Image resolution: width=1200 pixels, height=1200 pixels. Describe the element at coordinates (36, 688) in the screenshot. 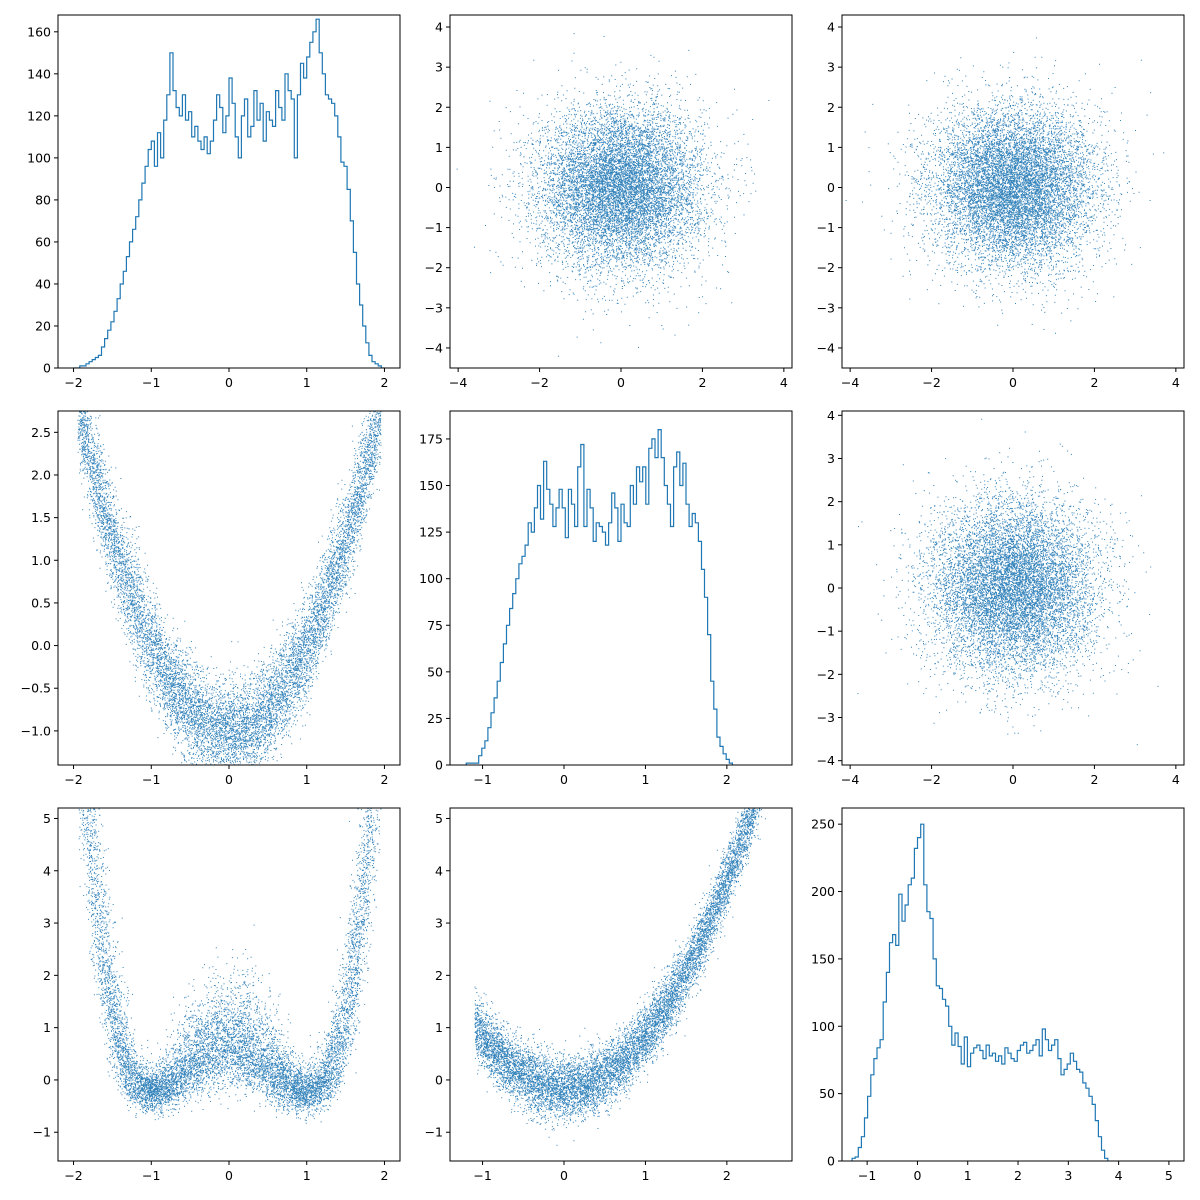

I see `y-tick-label: −0.5` at that location.